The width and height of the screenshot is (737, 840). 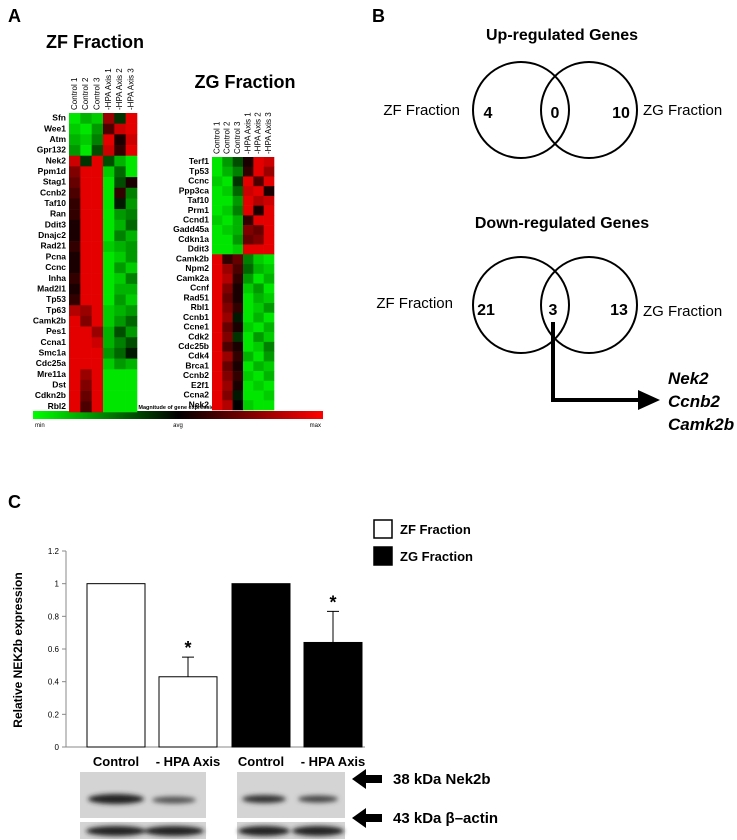 What do you see at coordinates (57, 139) in the screenshot?
I see `gene-label: Atm` at bounding box center [57, 139].